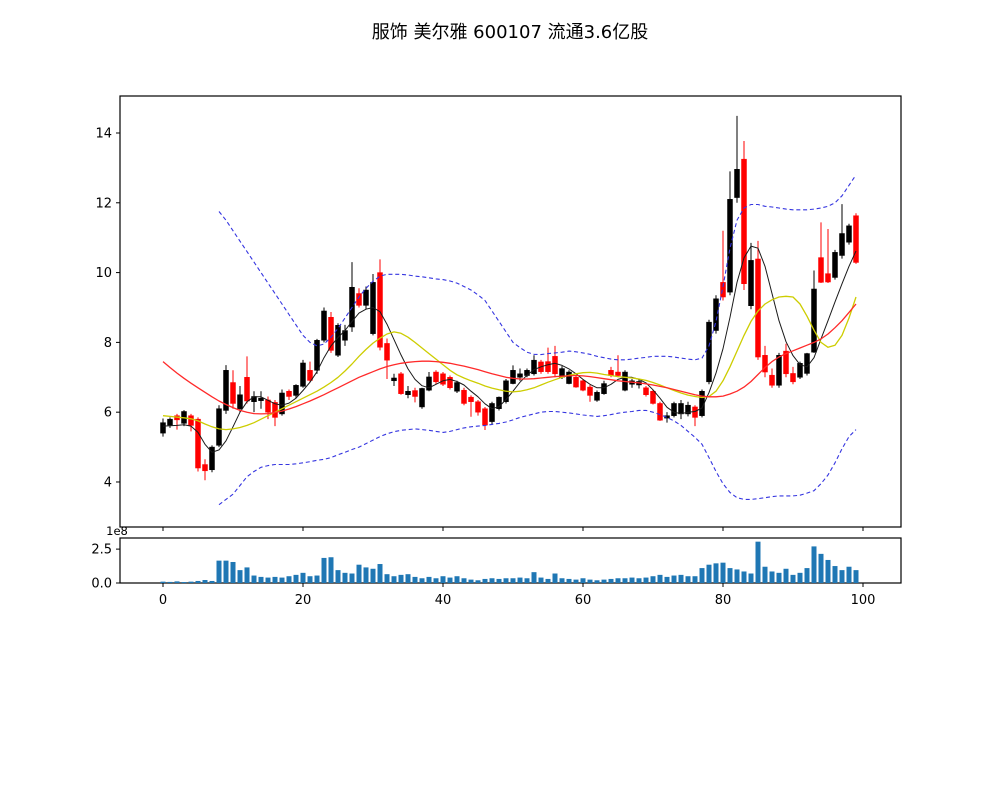  What do you see at coordinates (509, 363) in the screenshot?
I see `mid-ma-yellow` at bounding box center [509, 363].